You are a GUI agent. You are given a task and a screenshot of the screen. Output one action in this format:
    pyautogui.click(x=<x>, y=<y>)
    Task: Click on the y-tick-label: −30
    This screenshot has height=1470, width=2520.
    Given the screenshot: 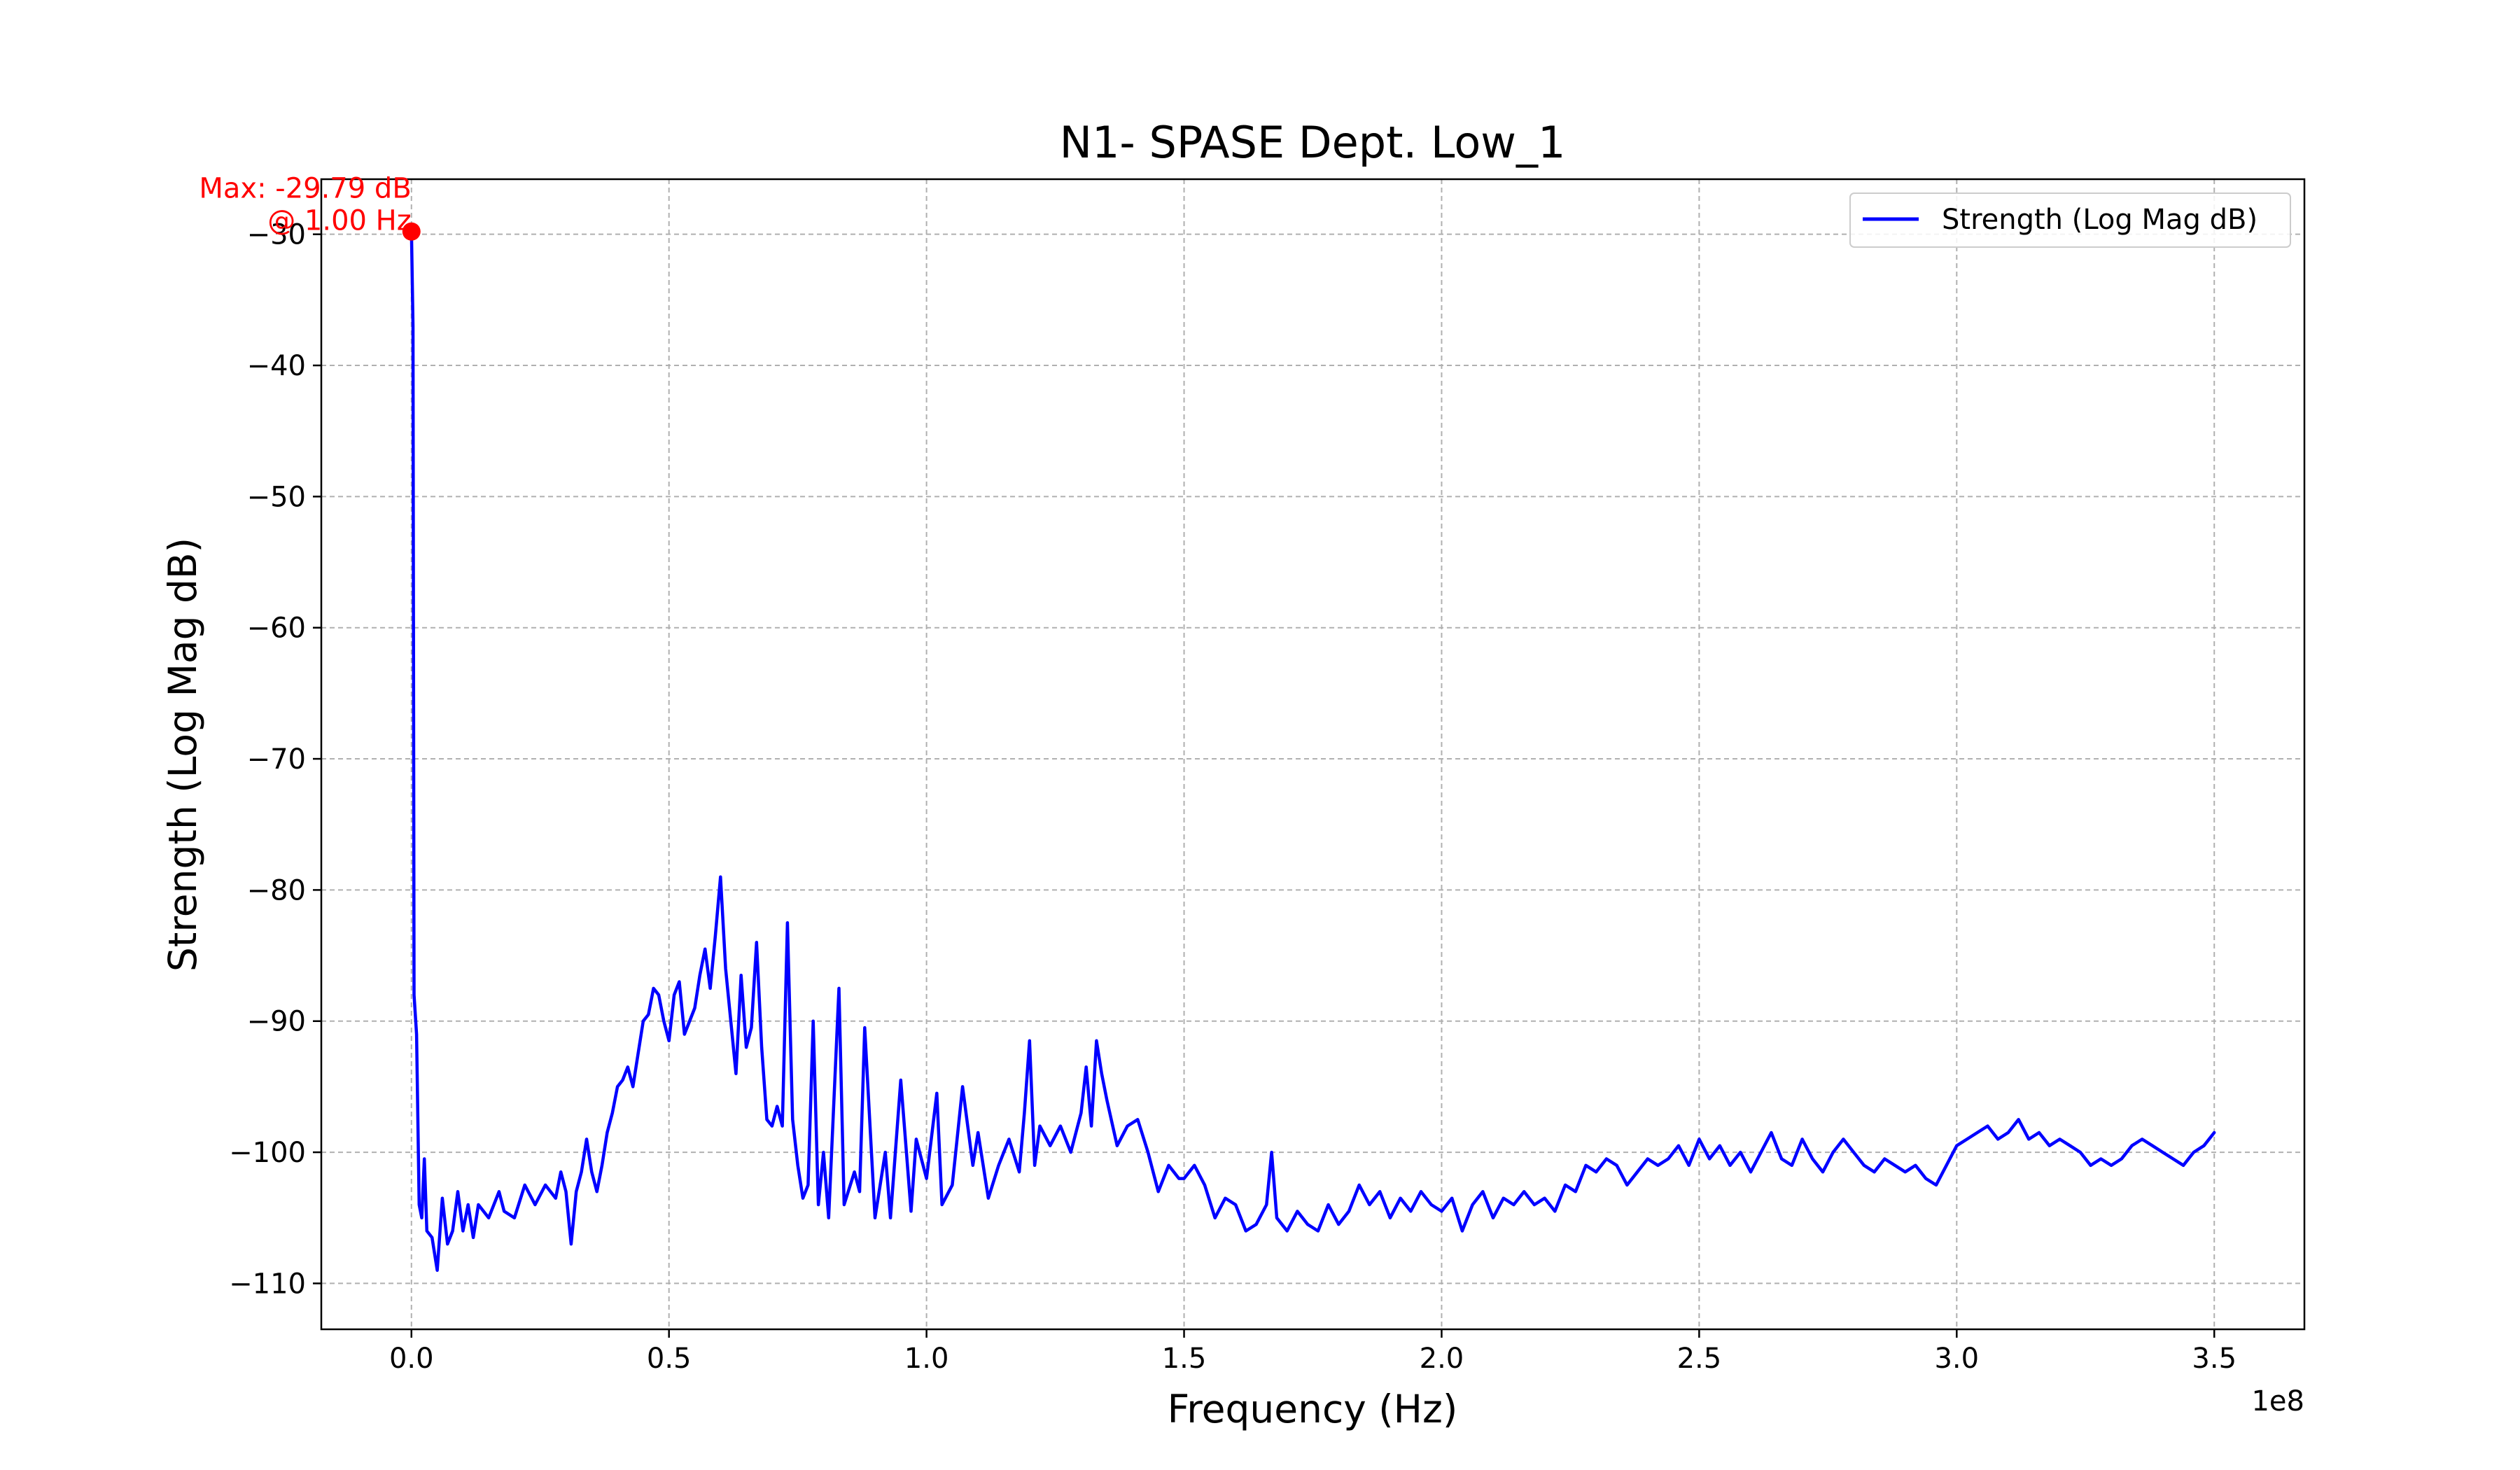 What is the action you would take?
    pyautogui.click(x=276, y=235)
    